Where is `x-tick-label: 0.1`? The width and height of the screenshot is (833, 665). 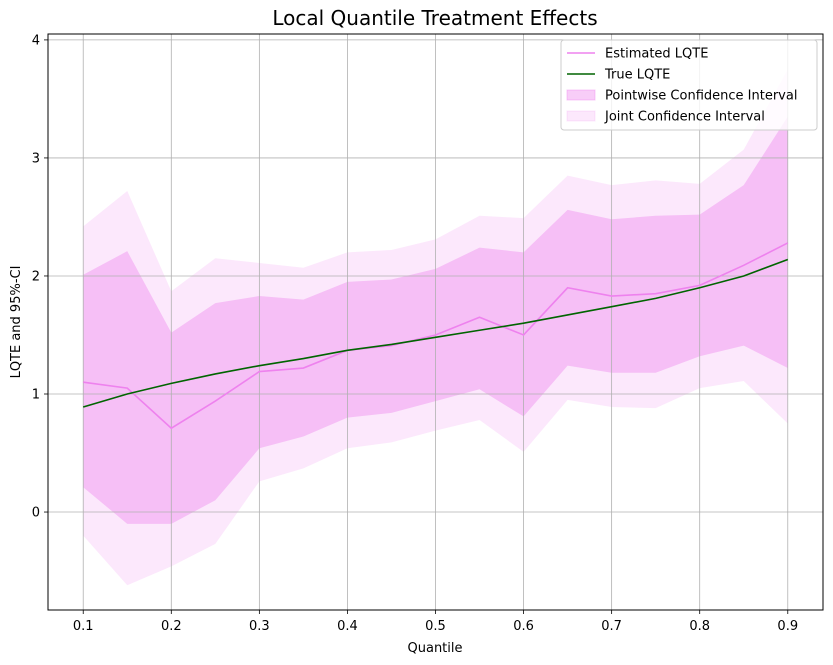
x-tick-label: 0.1 is located at coordinates (83, 626).